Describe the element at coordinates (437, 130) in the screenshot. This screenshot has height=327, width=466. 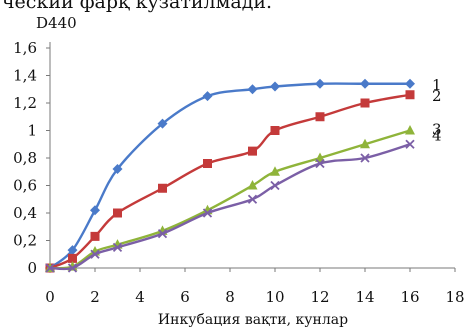
I see `series-label-3: 3` at that location.